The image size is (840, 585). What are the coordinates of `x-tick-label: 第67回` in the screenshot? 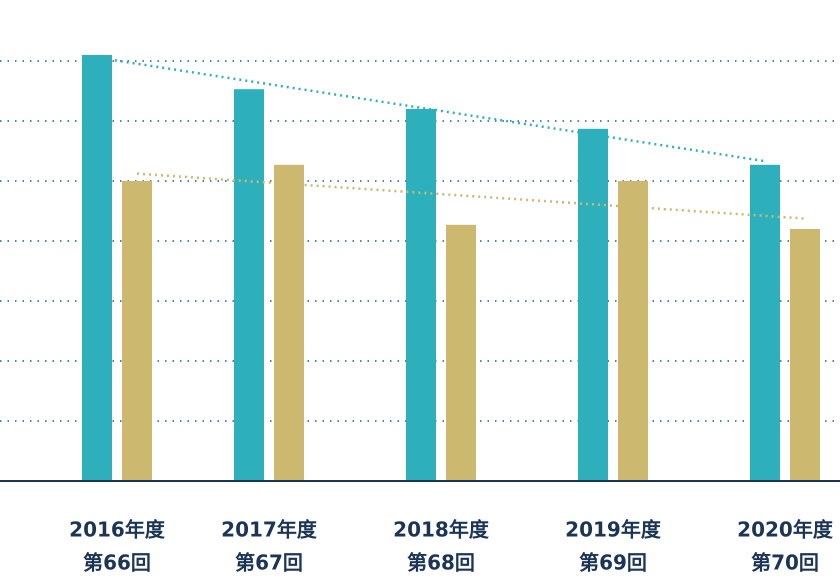 It's located at (269, 563).